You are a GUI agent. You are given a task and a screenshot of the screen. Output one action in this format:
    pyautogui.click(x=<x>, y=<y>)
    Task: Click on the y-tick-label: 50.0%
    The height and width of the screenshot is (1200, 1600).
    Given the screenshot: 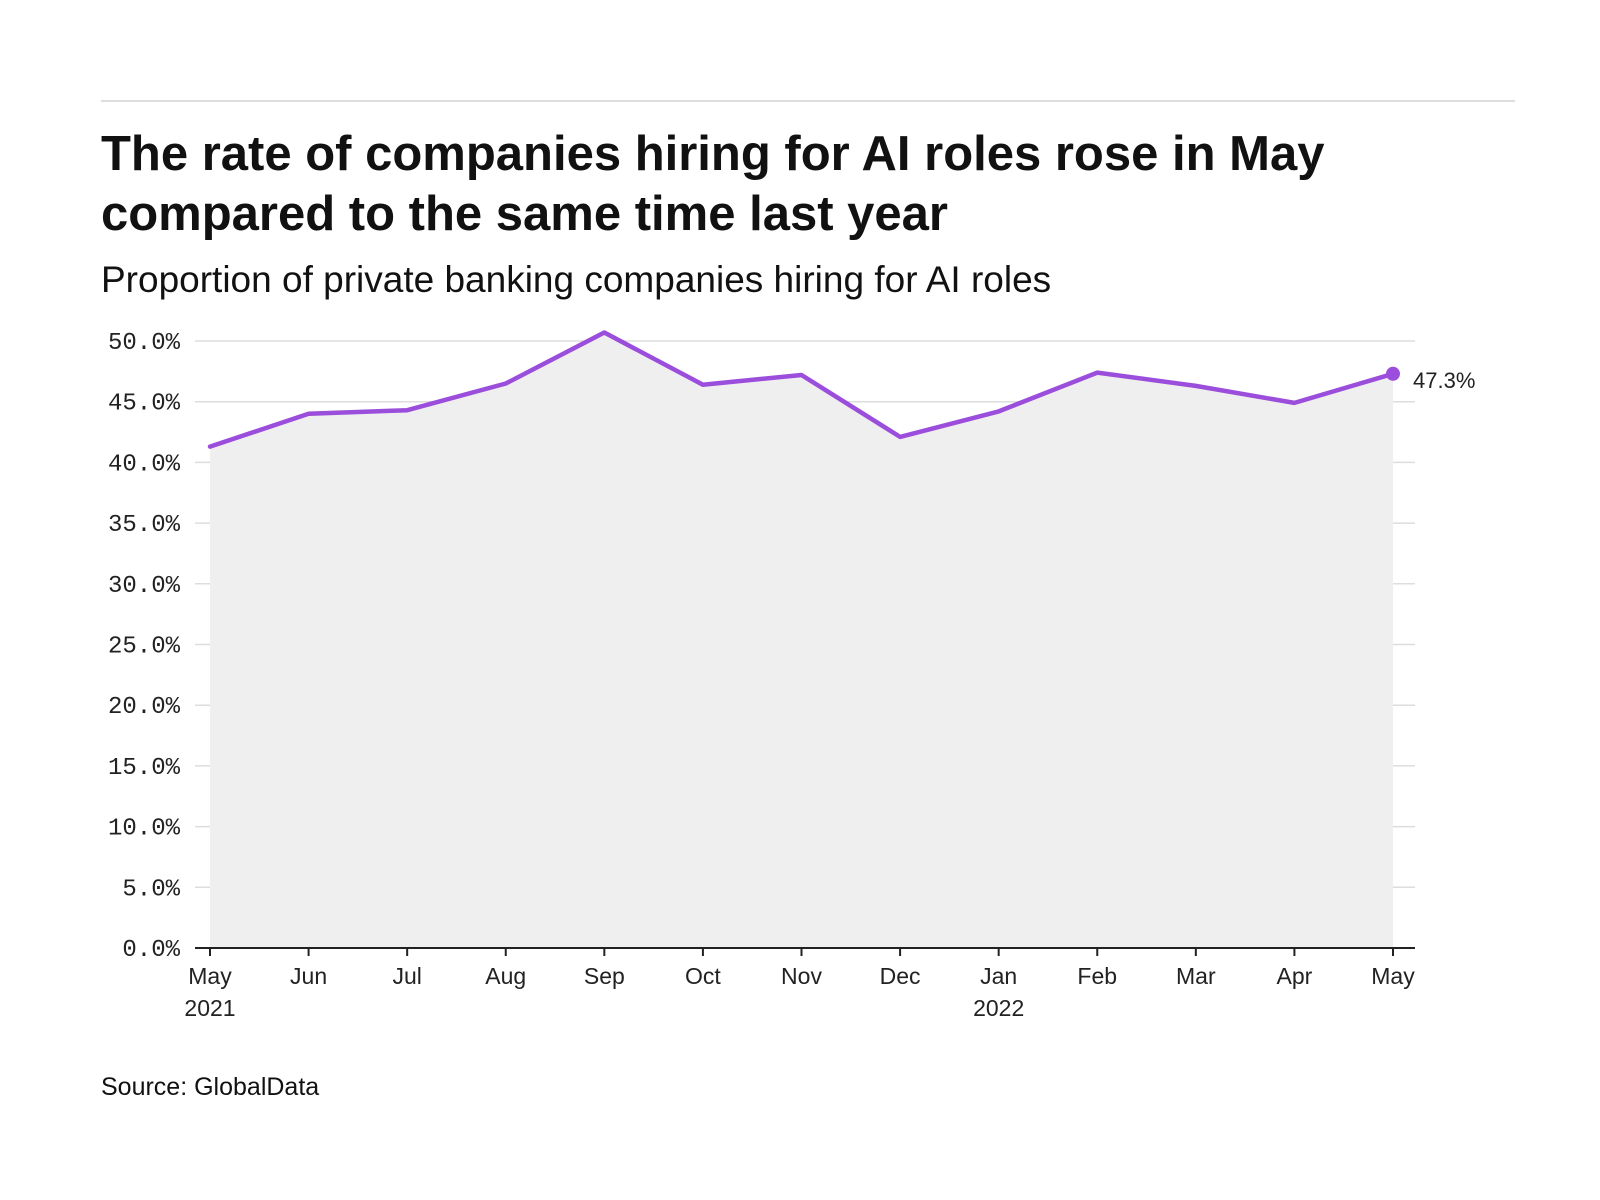 What is the action you would take?
    pyautogui.click(x=144, y=343)
    